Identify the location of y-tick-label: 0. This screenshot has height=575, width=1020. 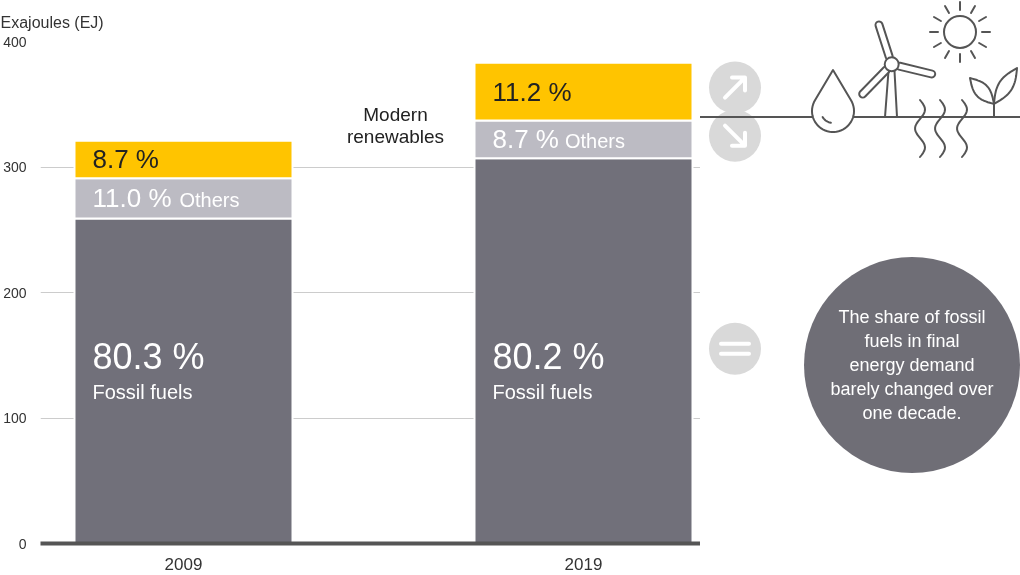
(22, 543).